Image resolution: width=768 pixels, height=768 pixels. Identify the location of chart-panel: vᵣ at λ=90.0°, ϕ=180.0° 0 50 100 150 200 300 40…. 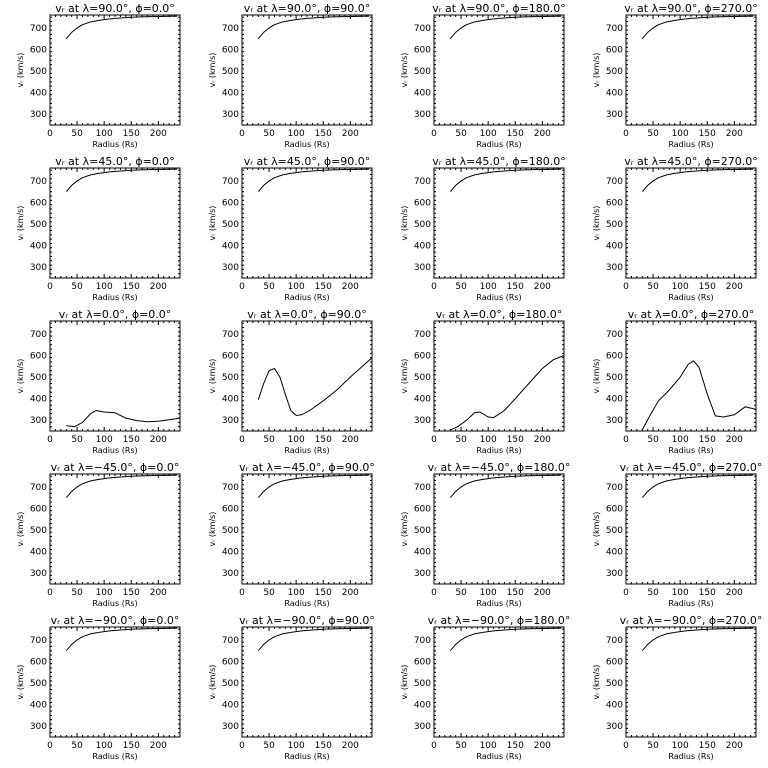
(483, 75).